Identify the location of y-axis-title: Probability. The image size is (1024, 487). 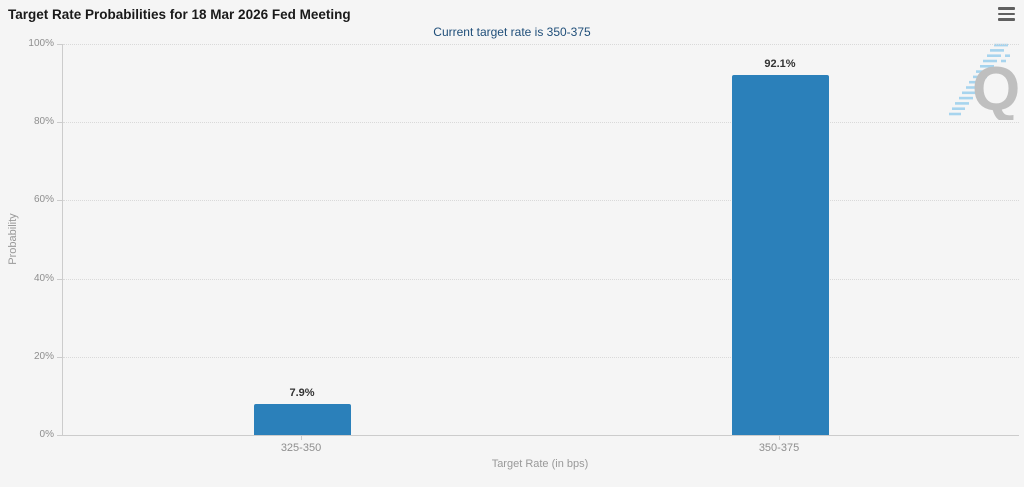
(13, 239).